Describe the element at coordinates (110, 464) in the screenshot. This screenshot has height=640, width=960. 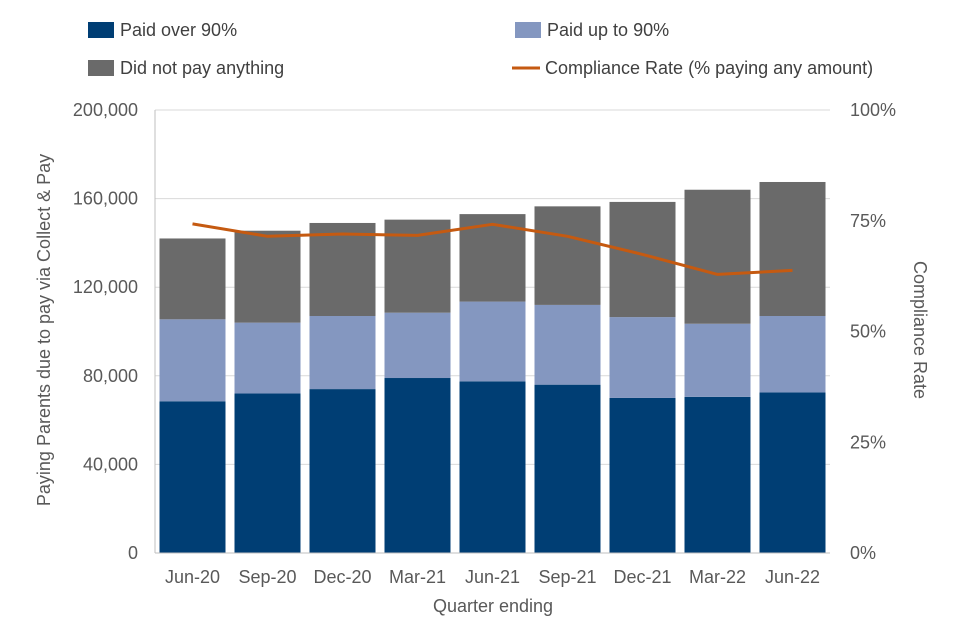
I see `y-tick-label: 40,000` at that location.